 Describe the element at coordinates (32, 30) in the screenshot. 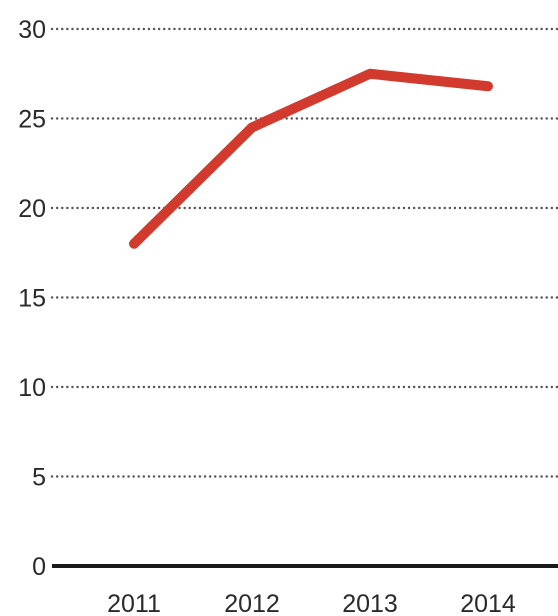

I see `y-tick-label: 30` at that location.